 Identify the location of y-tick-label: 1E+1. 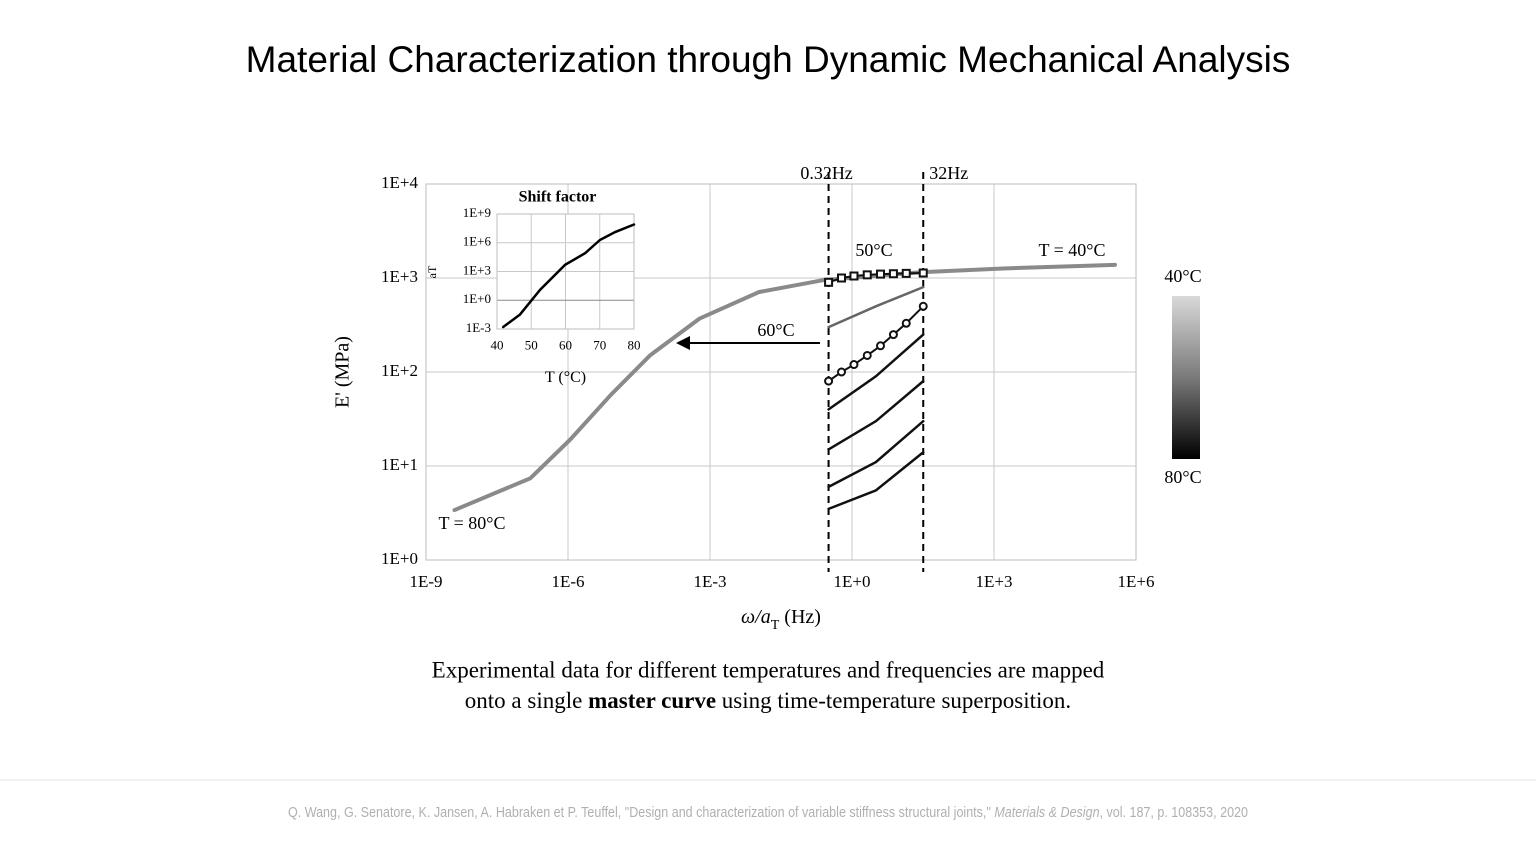
(399, 464).